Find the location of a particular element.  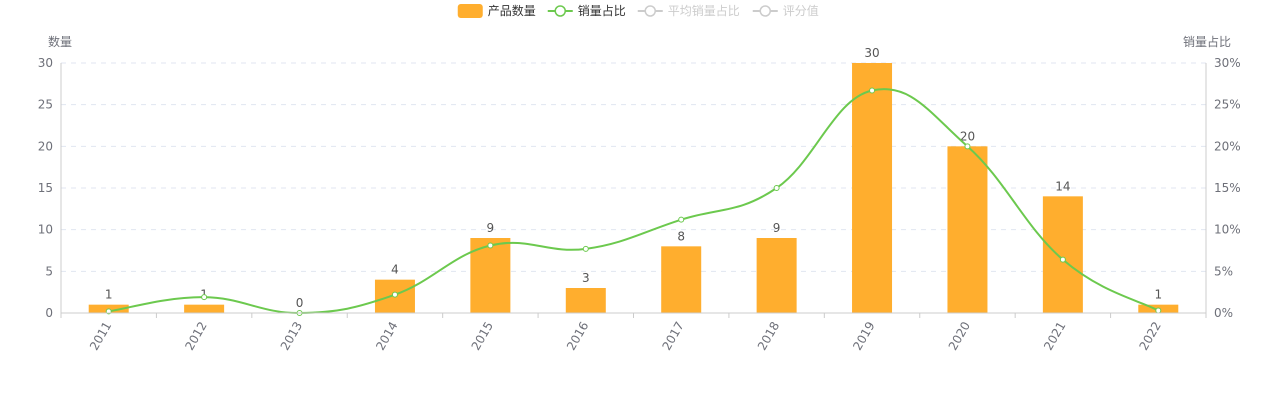

x-tick-label: 2018 is located at coordinates (768, 335).